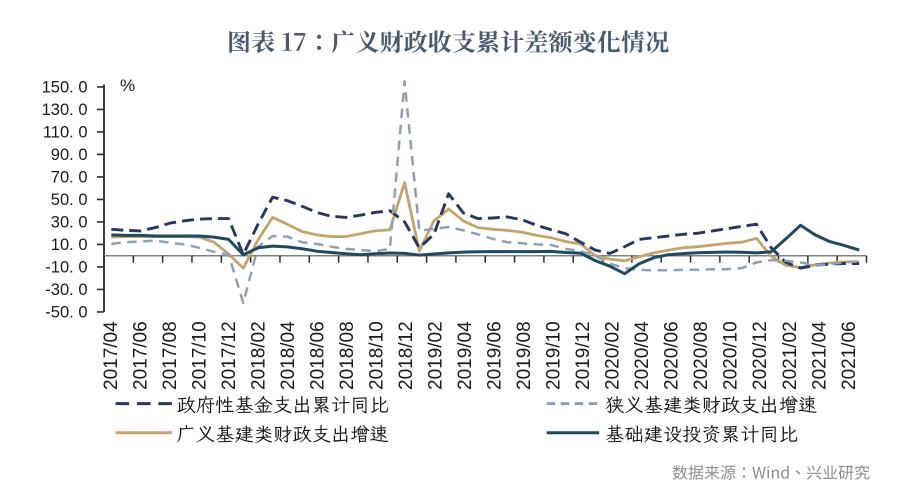 The width and height of the screenshot is (900, 501). I want to click on svg-text: 2017/08, so click(170, 355).